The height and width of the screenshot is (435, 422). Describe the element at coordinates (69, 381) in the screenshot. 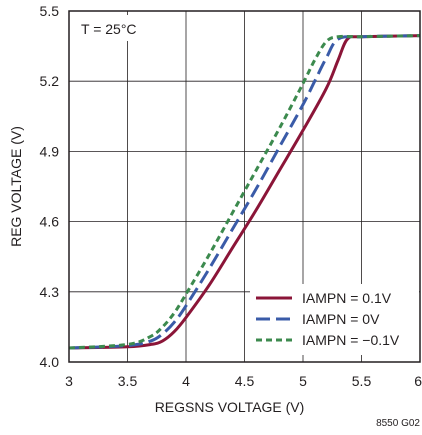

I see `x-tick-label: 3` at that location.